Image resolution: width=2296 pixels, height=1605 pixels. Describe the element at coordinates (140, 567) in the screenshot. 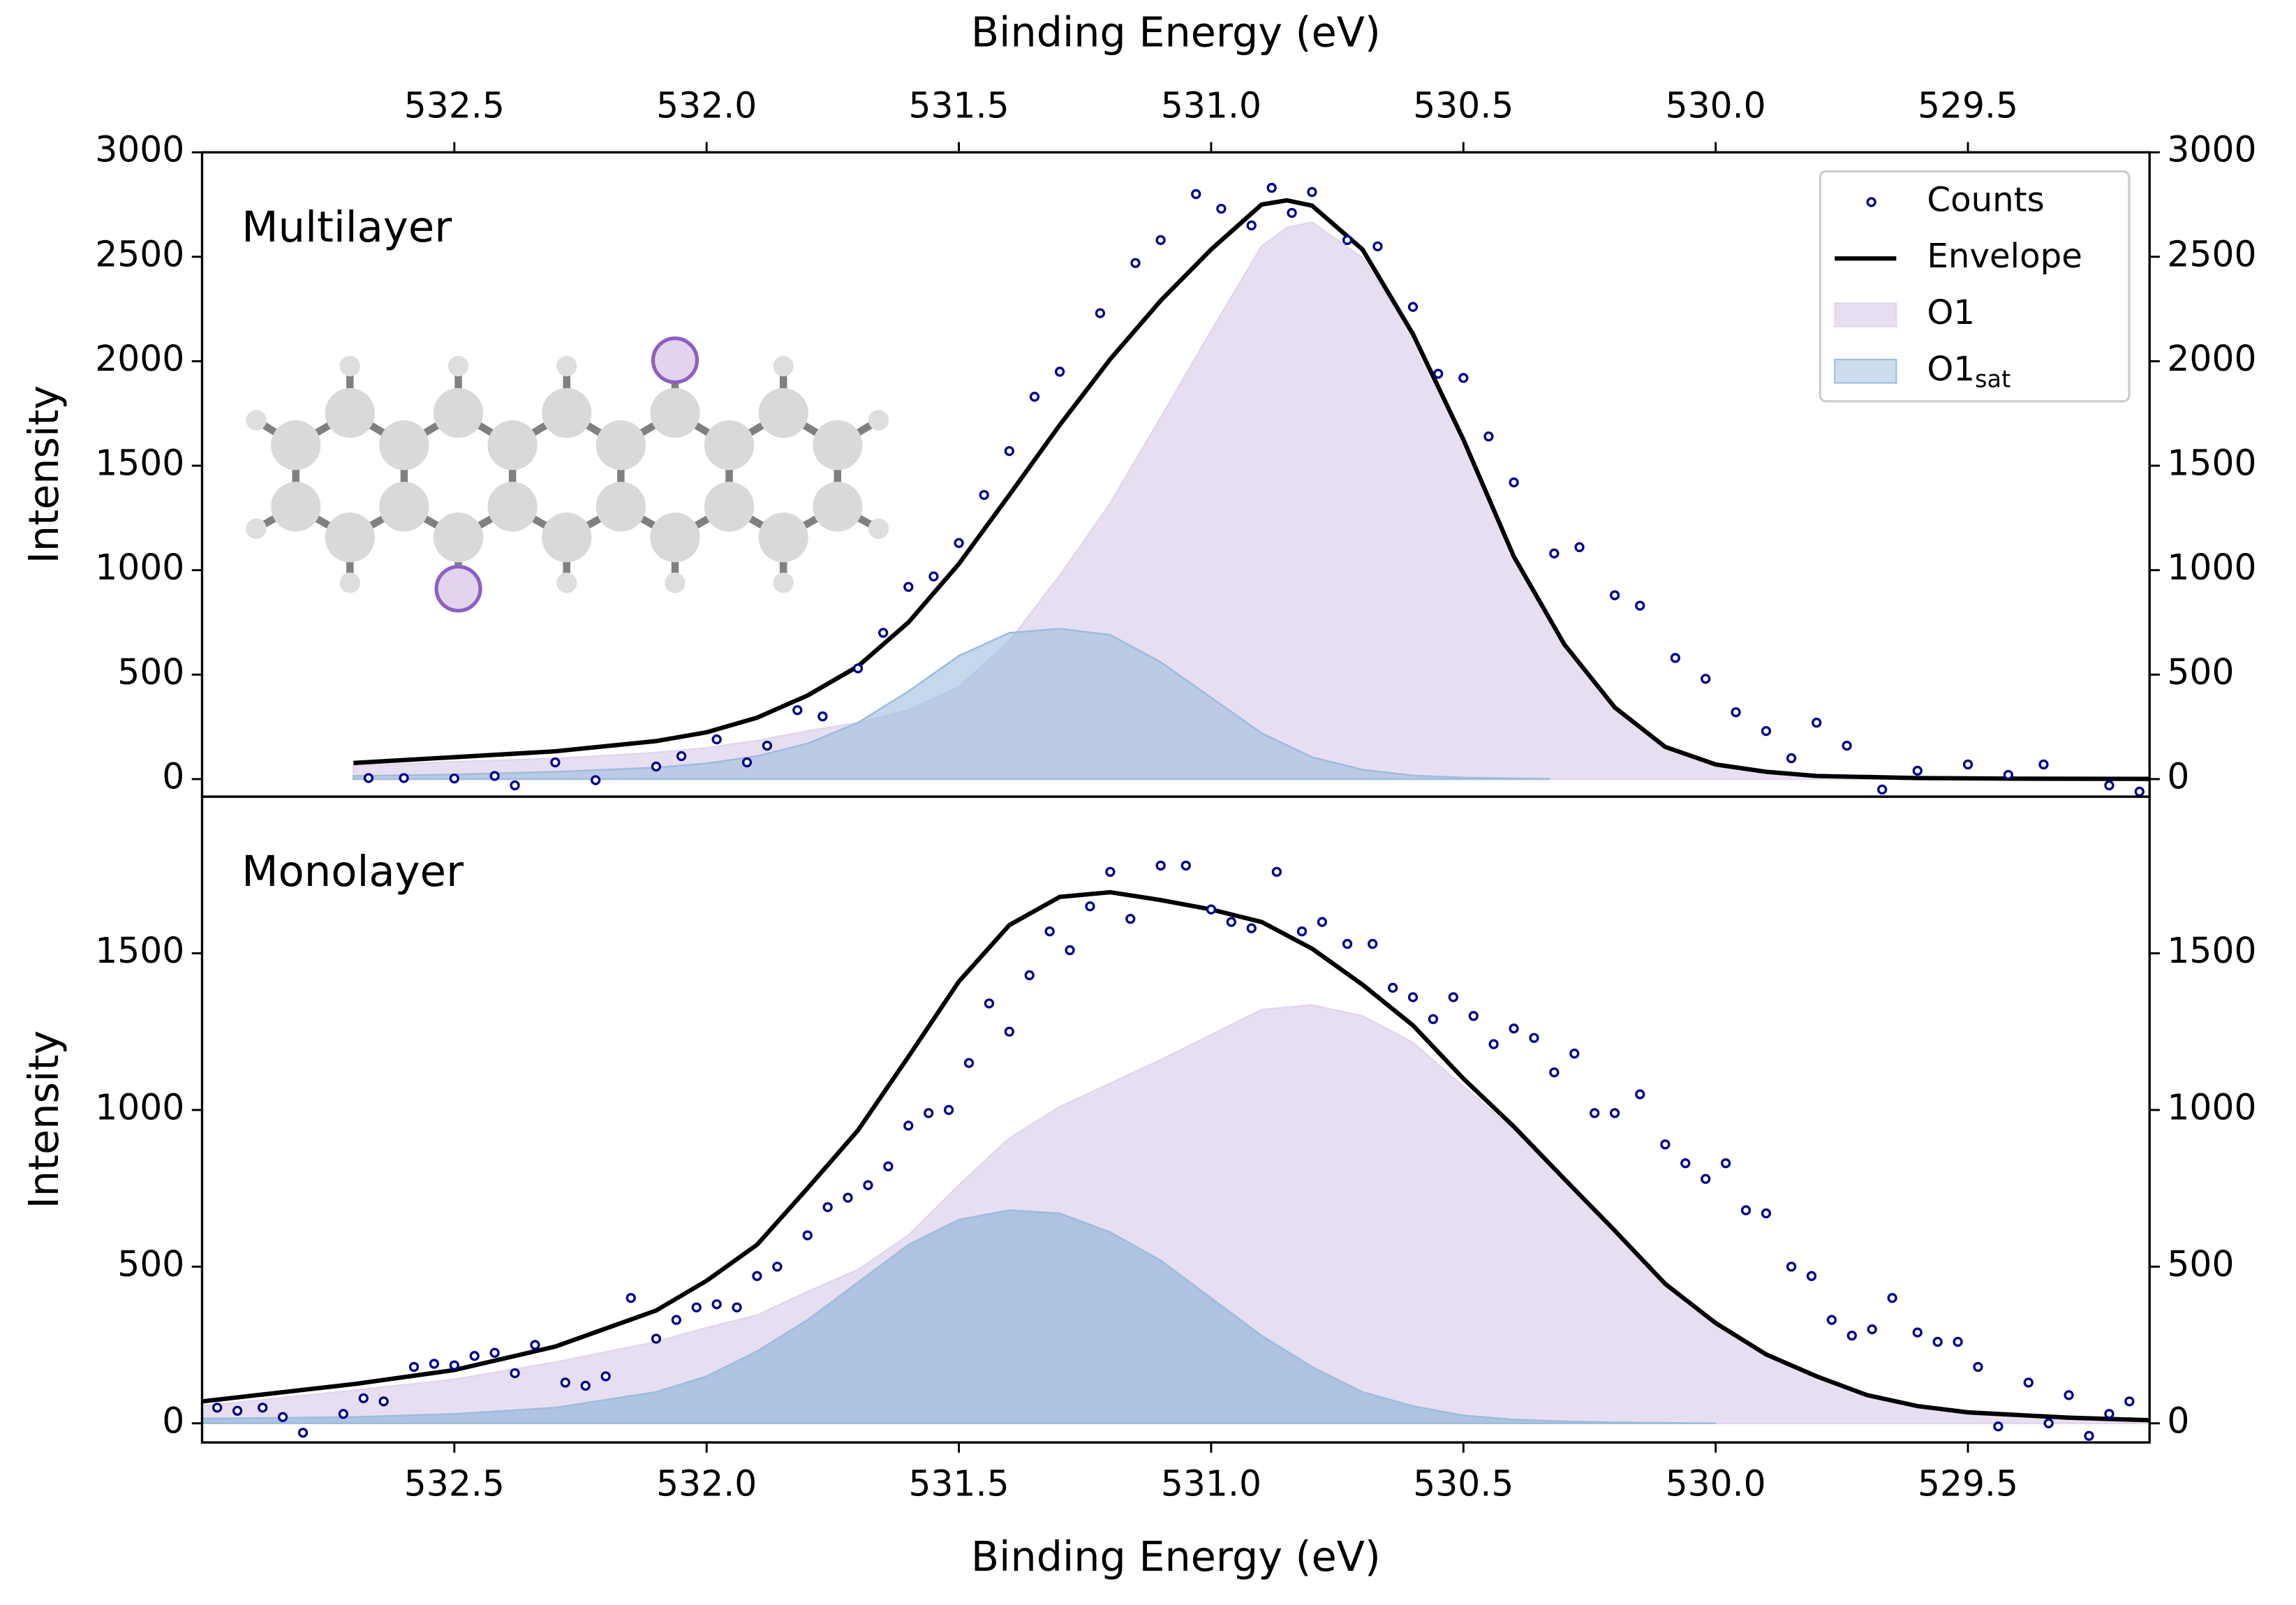

I see `y-tick-label: 1000` at that location.